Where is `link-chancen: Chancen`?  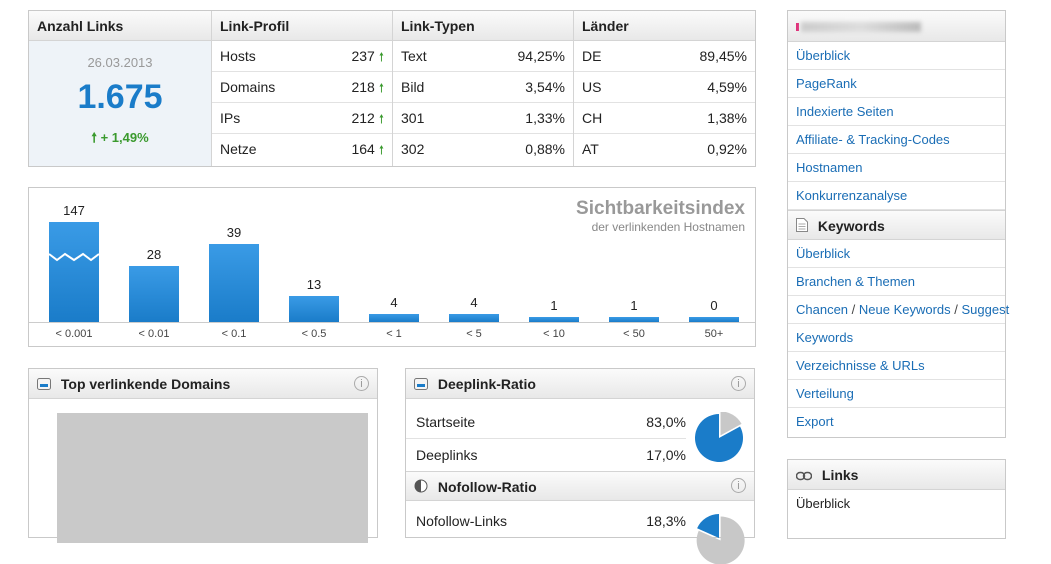 link-chancen: Chancen is located at coordinates (822, 309).